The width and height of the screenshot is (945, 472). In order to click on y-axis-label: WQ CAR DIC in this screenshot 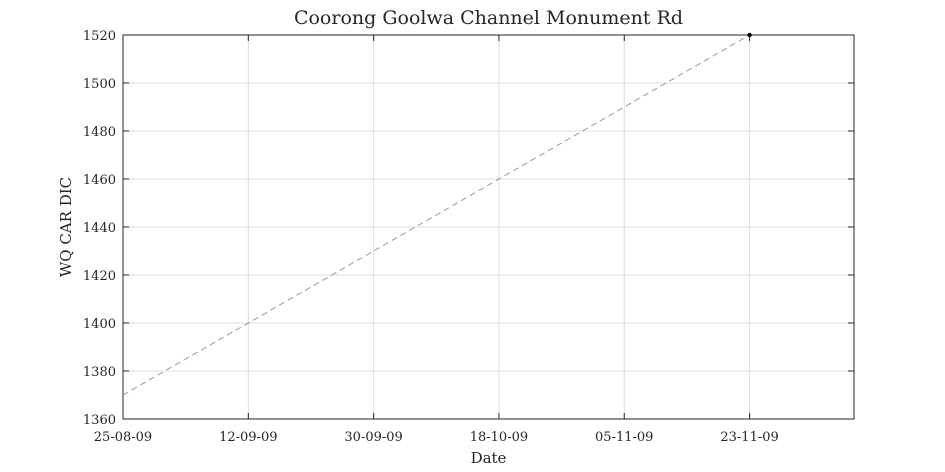, I will do `click(66, 227)`.